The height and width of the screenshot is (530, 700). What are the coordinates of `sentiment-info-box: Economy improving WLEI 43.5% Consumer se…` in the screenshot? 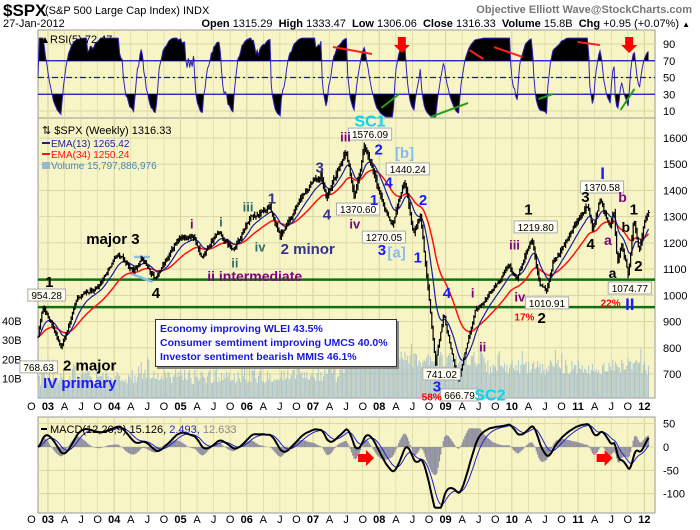 It's located at (276, 343).